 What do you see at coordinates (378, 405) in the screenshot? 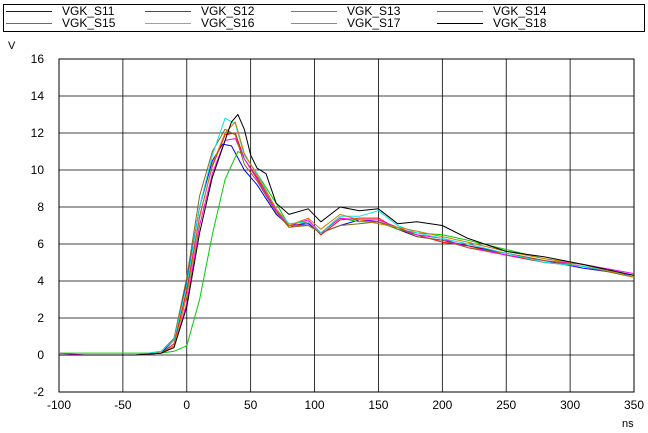
I see `x-tick-label: 150` at bounding box center [378, 405].